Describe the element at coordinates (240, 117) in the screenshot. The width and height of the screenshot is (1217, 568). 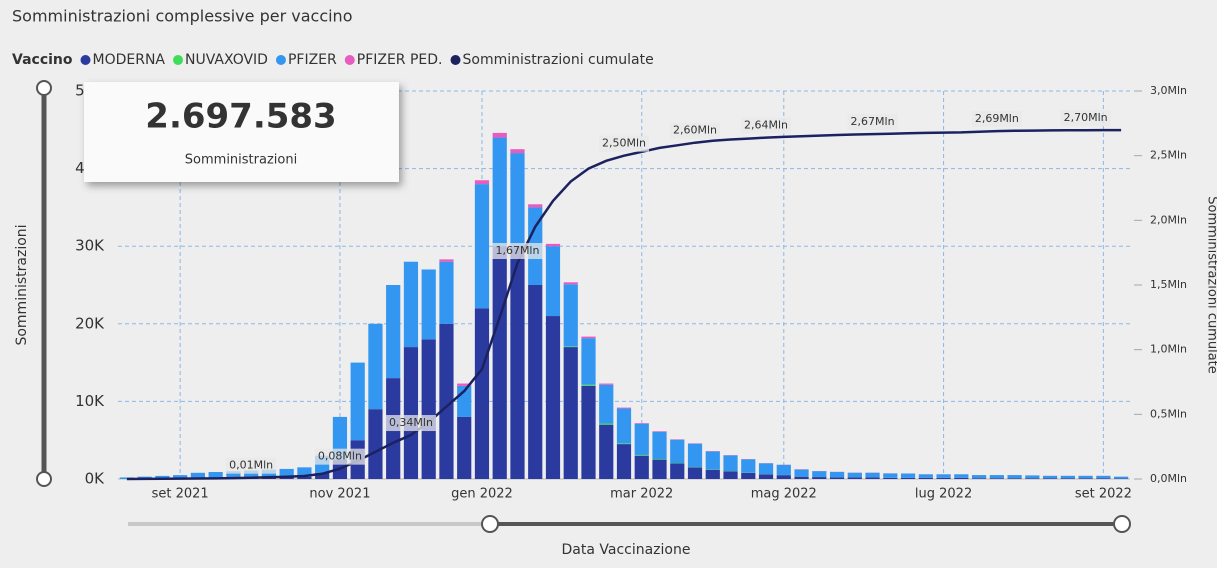
I see `kpi-value: 2.697.583` at that location.